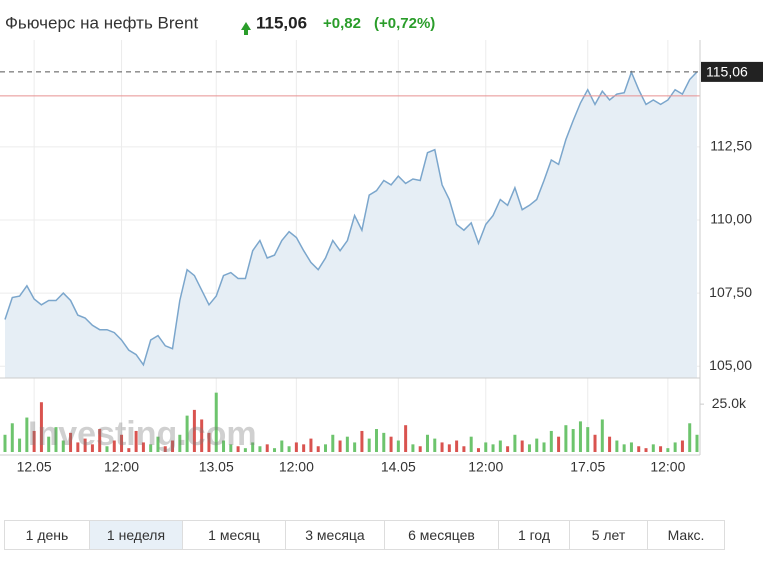 This screenshot has height=564, width=767. I want to click on range-button: 1 месяц, so click(233, 535).